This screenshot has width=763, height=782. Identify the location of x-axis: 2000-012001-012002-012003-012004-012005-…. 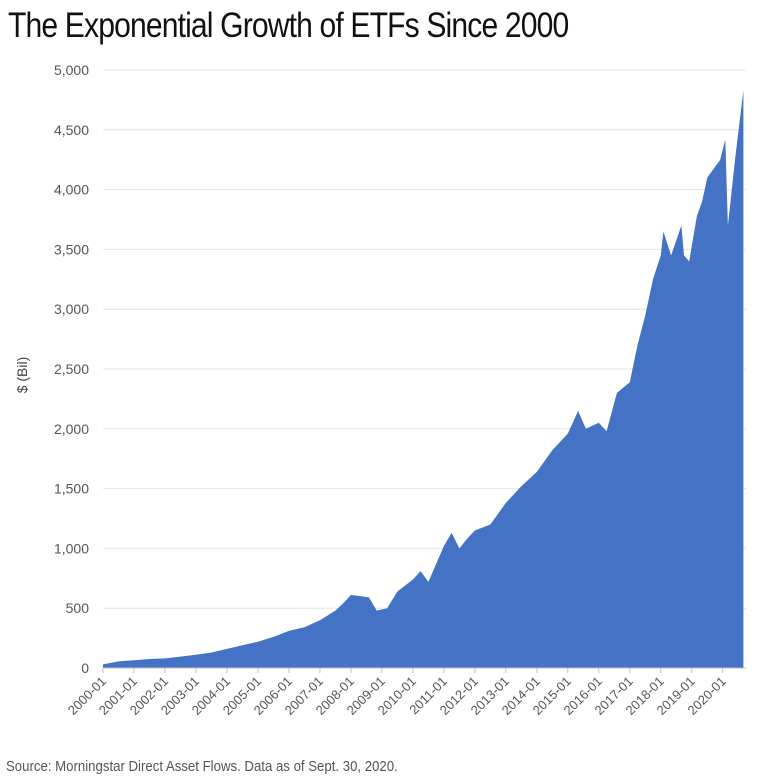
(405, 692).